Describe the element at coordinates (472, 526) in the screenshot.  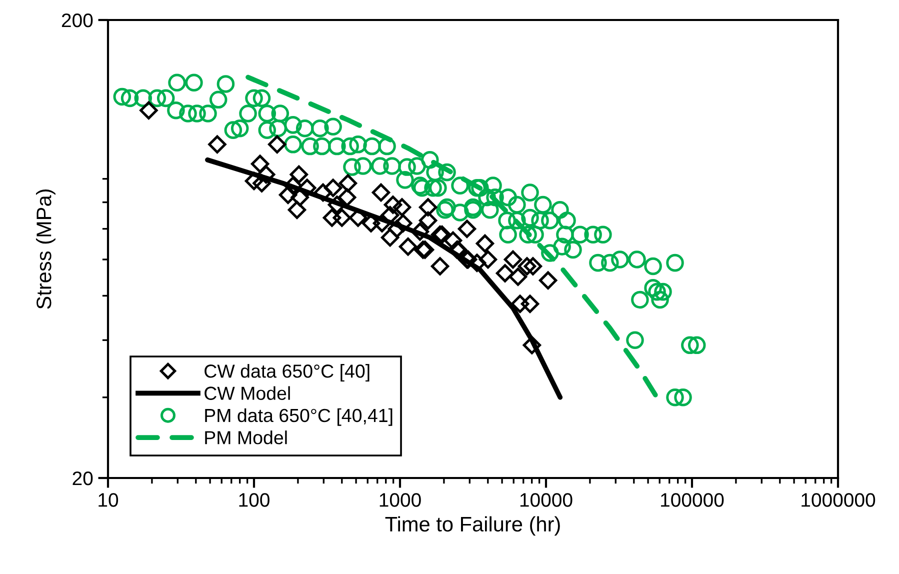
I see `x-axis-title: Time to Failure (hr)` at that location.